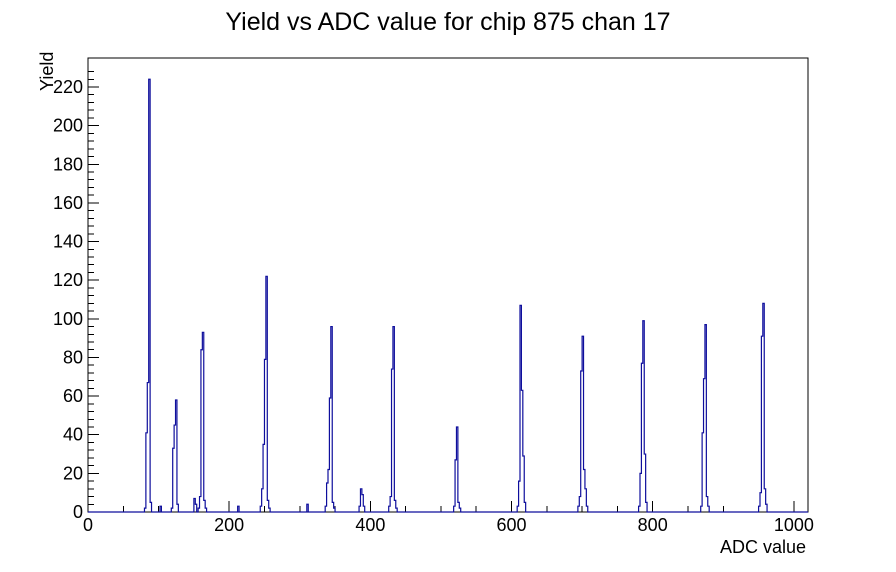 This screenshot has width=896, height=572. Describe the element at coordinates (447, 22) in the screenshot. I see `chart-title: Yield vs ADC value for chip 875 chan 17` at that location.